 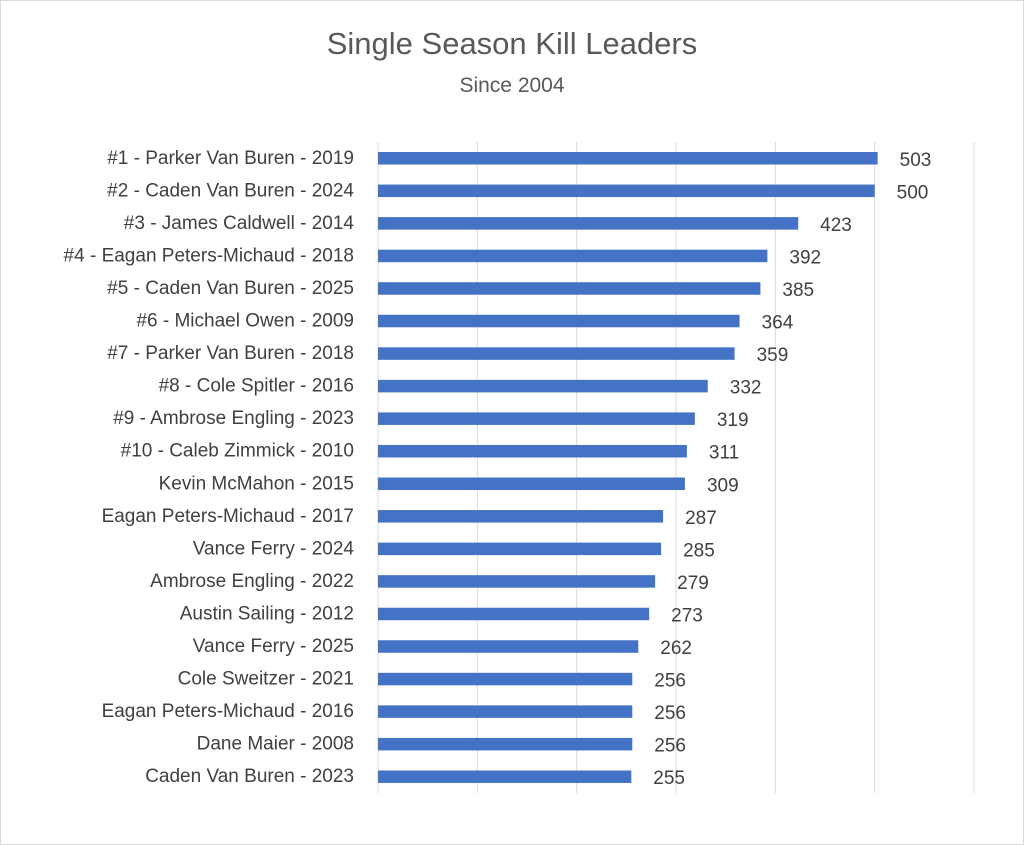 What do you see at coordinates (256, 483) in the screenshot?
I see `category-label: Kevin McMahon - 2015` at bounding box center [256, 483].